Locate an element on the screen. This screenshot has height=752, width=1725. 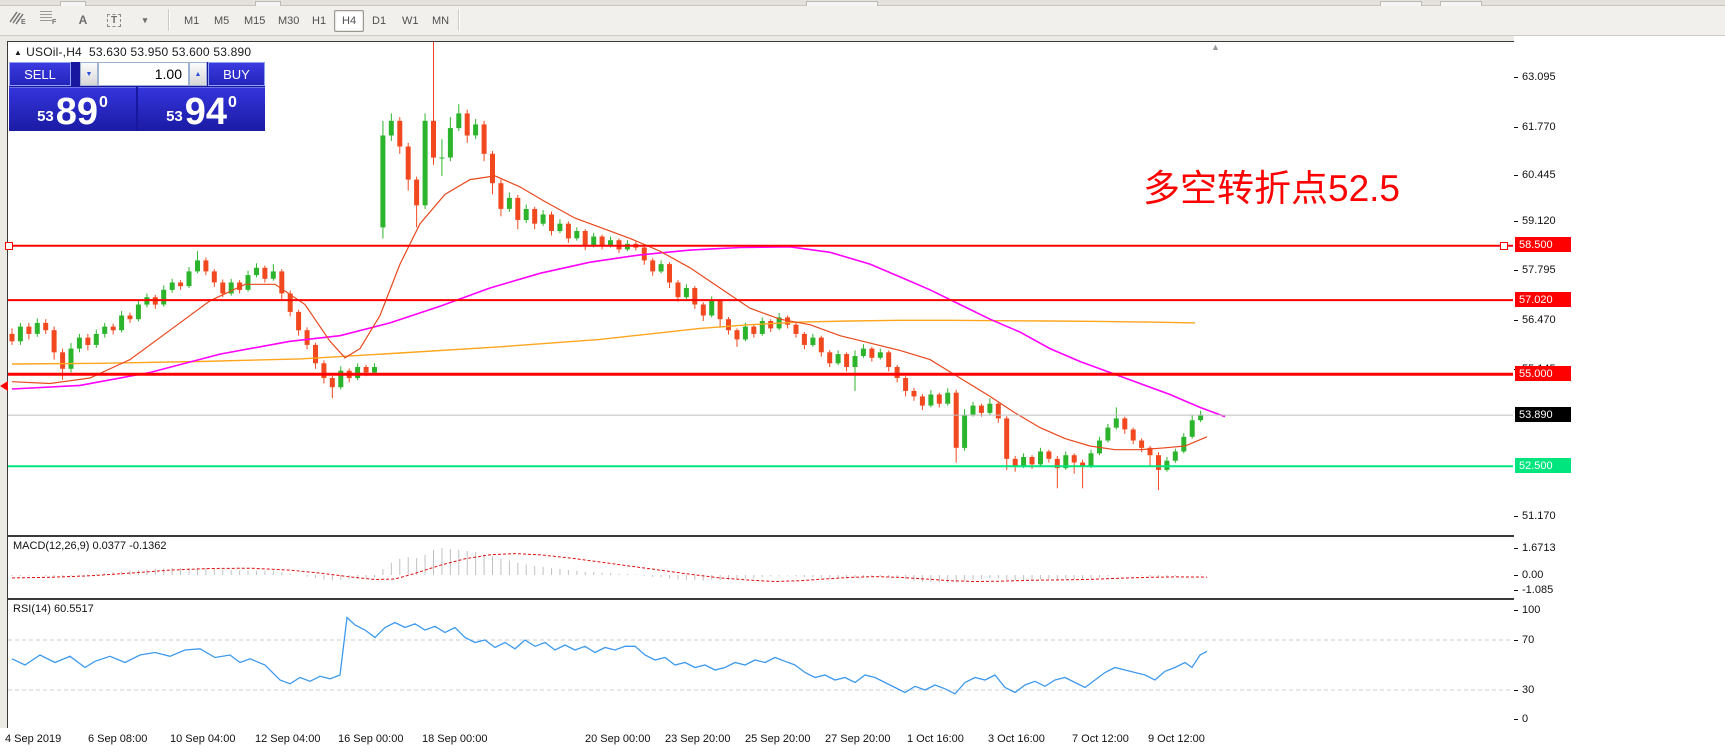
time-axis is located at coordinates (862, 740).